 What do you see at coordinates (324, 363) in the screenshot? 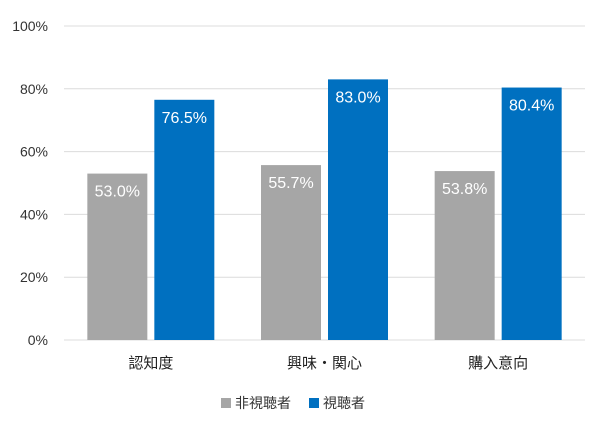
I see `category-label: 興味・関心` at bounding box center [324, 363].